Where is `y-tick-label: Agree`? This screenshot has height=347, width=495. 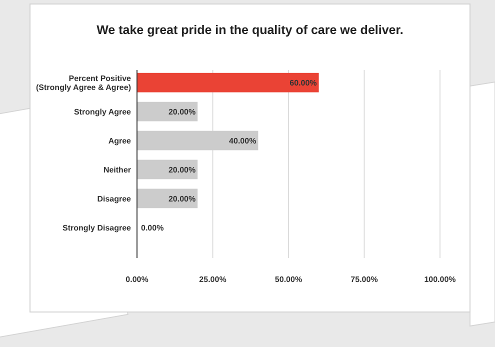 y-tick-label: Agree is located at coordinates (120, 141).